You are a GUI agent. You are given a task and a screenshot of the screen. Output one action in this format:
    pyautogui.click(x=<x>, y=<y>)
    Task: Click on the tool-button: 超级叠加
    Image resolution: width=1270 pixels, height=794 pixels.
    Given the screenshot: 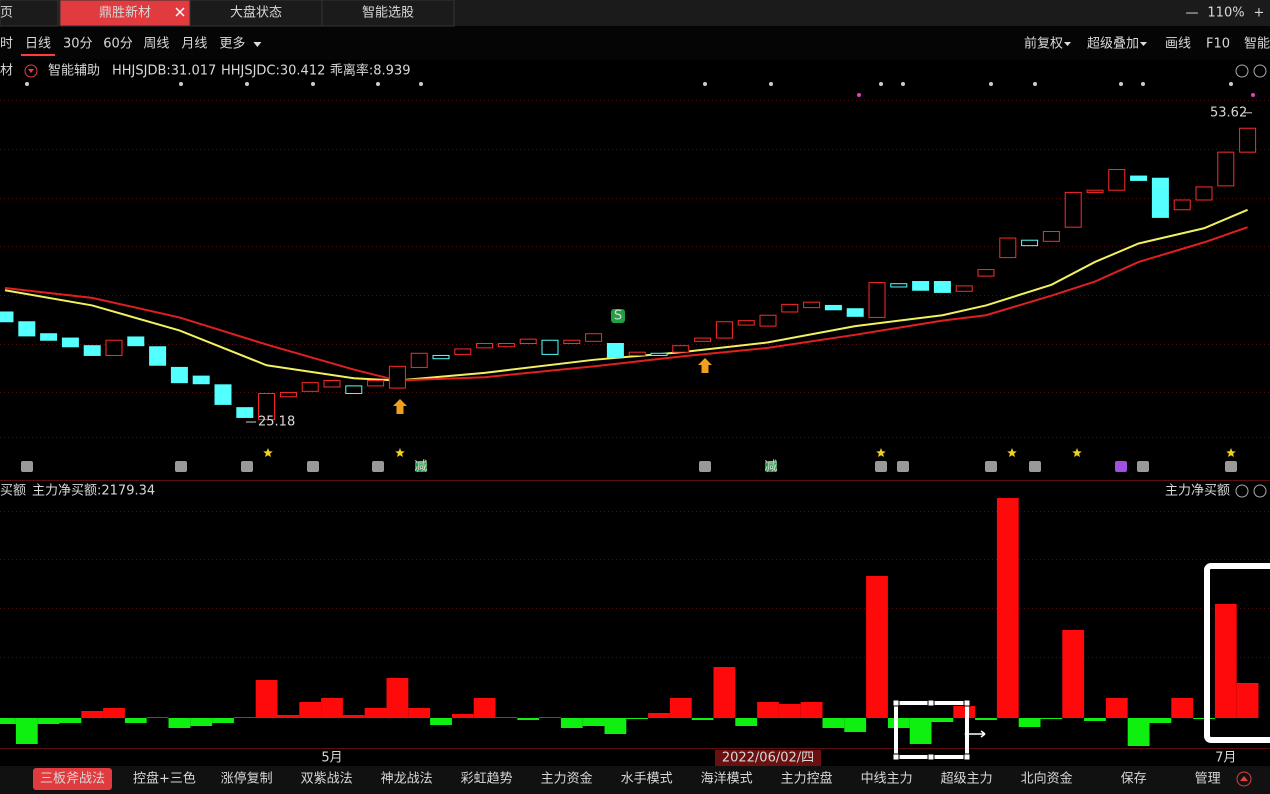 What is the action you would take?
    pyautogui.click(x=1113, y=44)
    